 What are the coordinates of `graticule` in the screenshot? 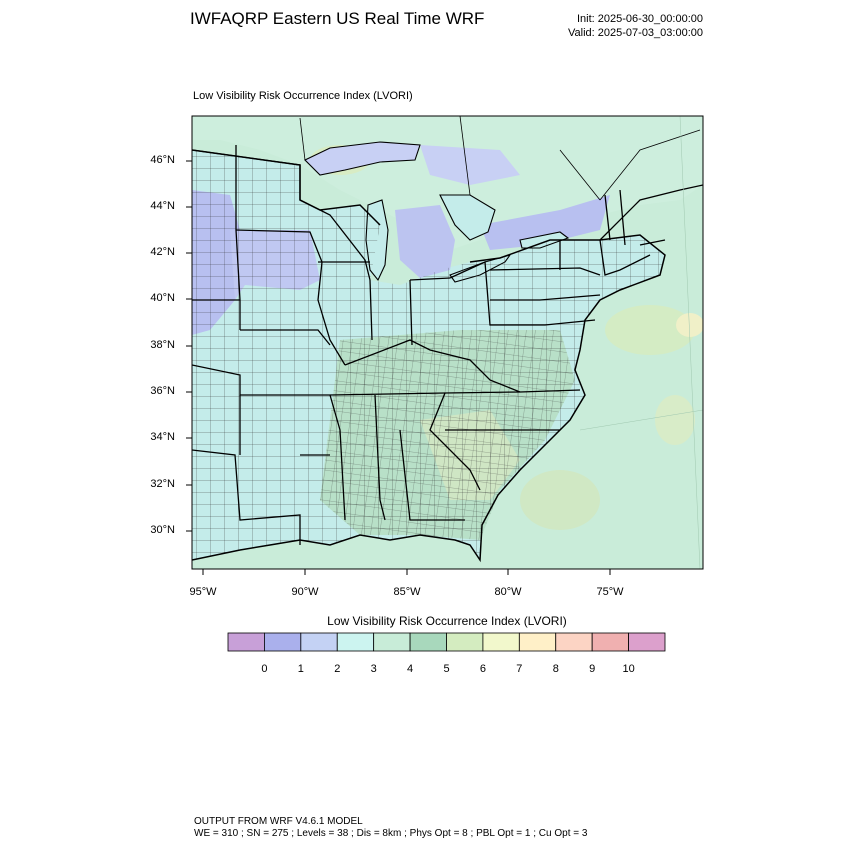 It's located at (641, 342).